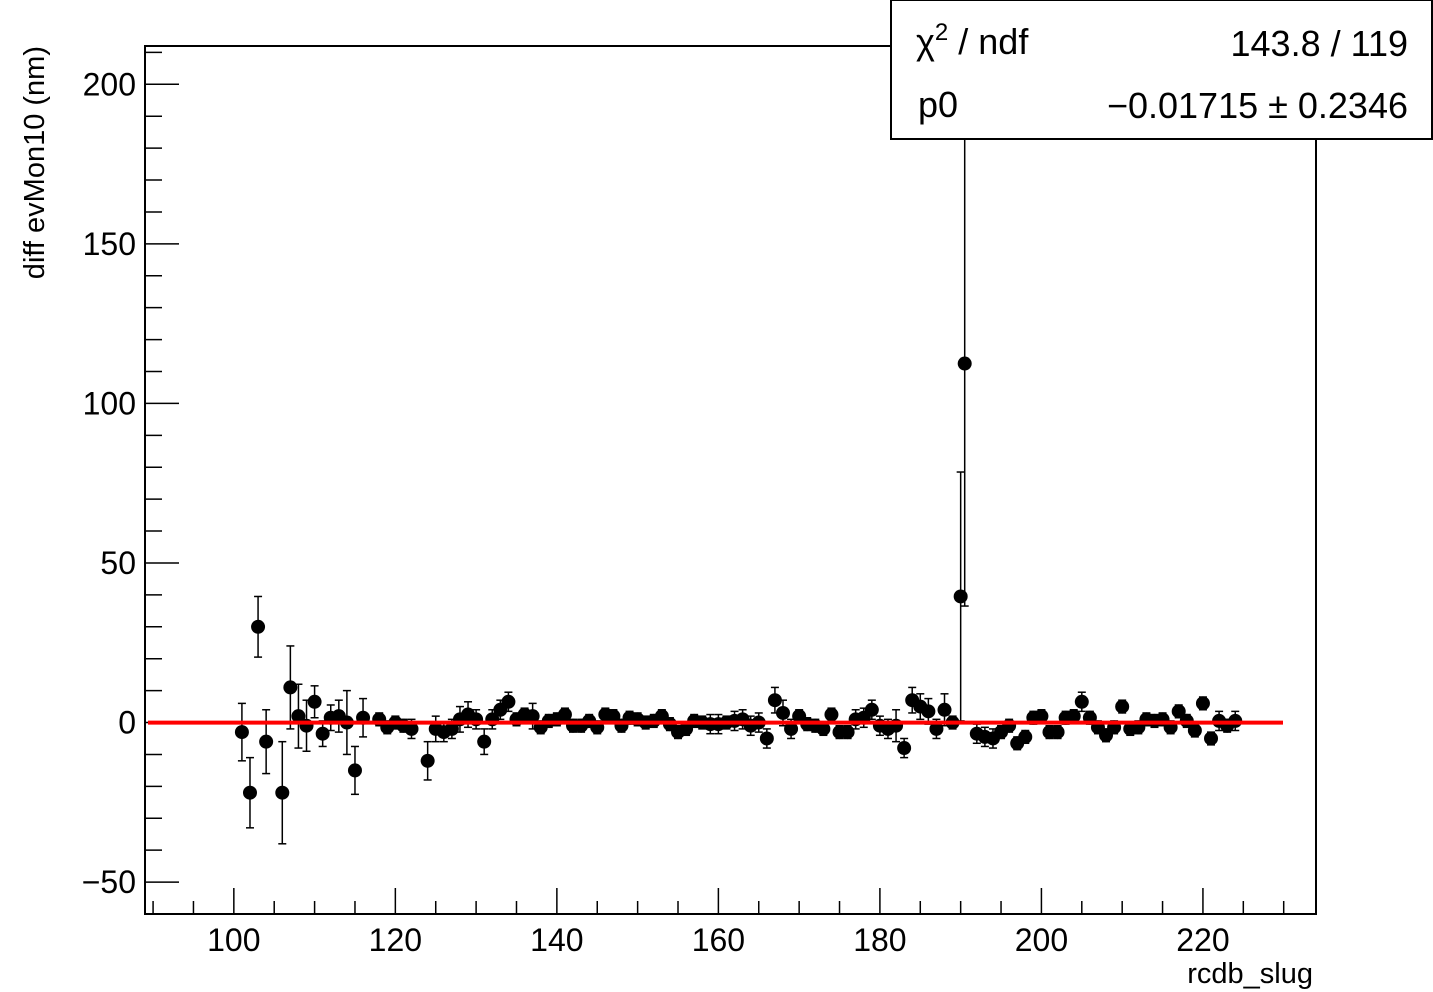 Image resolution: width=1433 pixels, height=992 pixels. Describe the element at coordinates (395, 940) in the screenshot. I see `x-tick-label: 120` at that location.